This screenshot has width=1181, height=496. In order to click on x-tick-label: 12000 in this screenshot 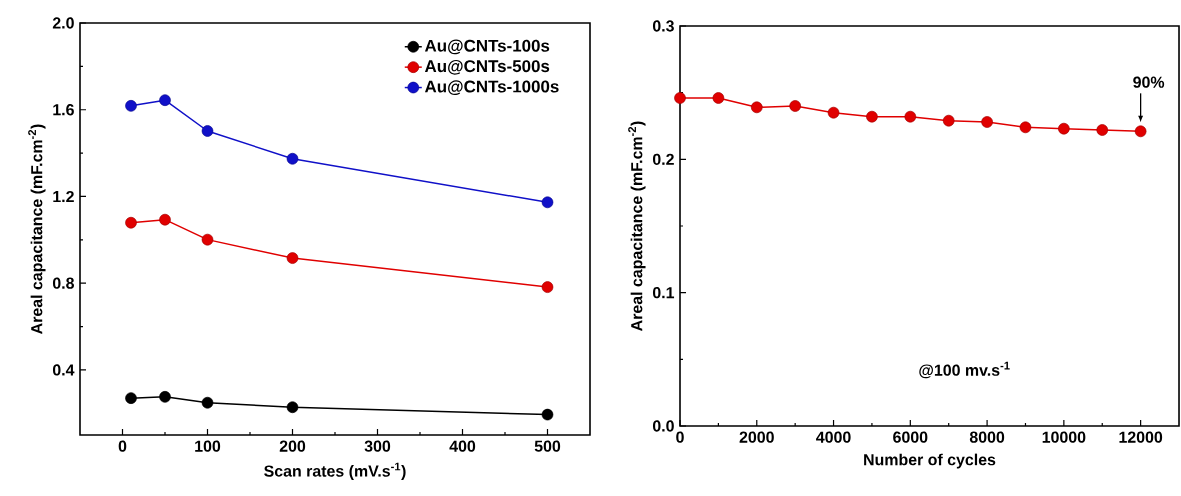, I will do `click(1141, 437)`.